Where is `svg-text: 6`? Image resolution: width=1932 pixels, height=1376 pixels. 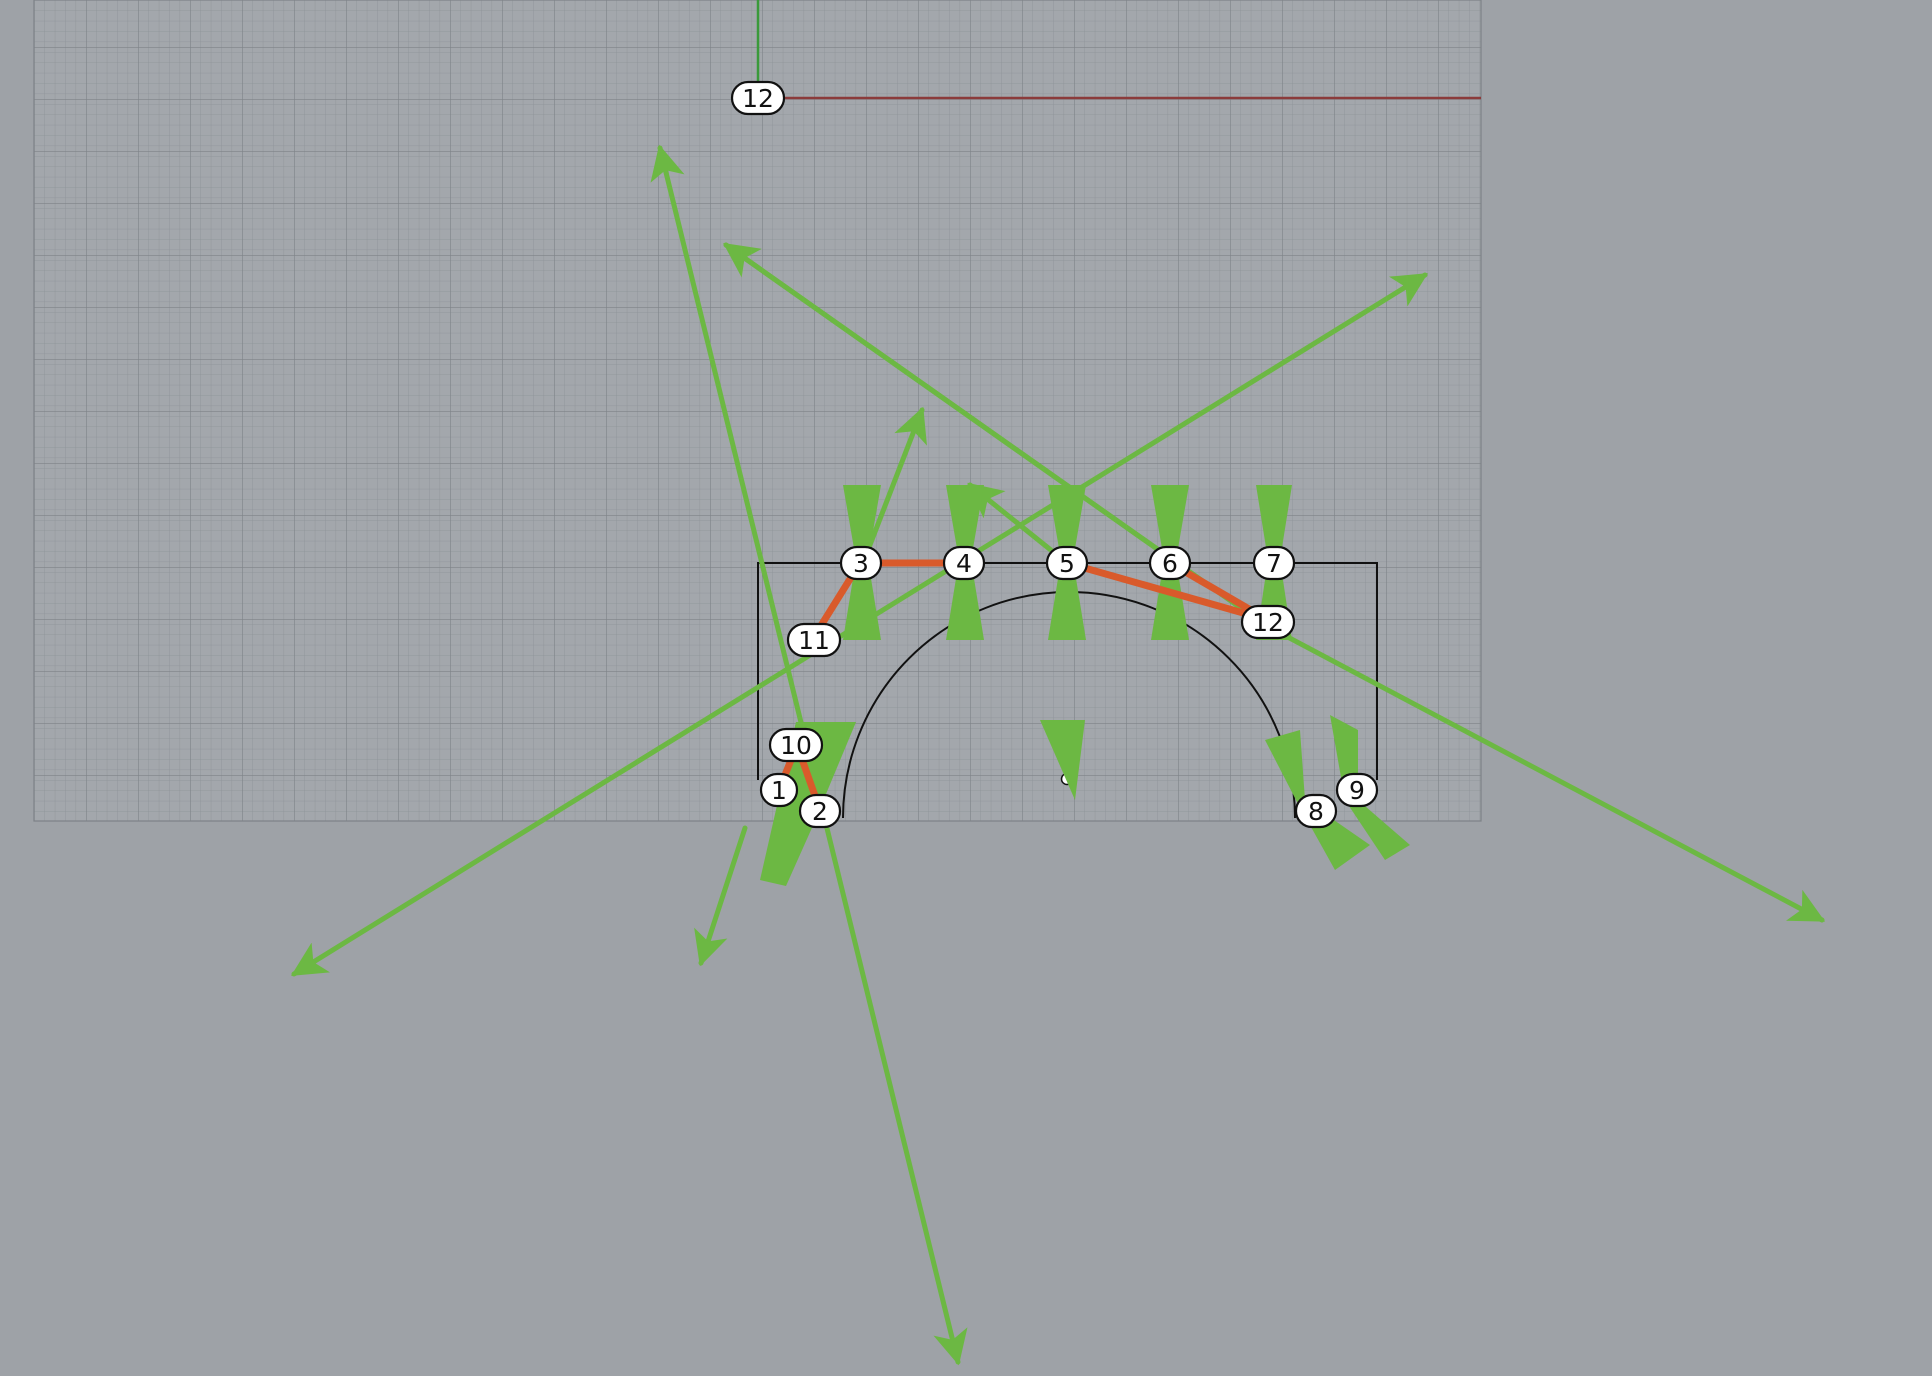 svg-text: 6 is located at coordinates (1170, 563).